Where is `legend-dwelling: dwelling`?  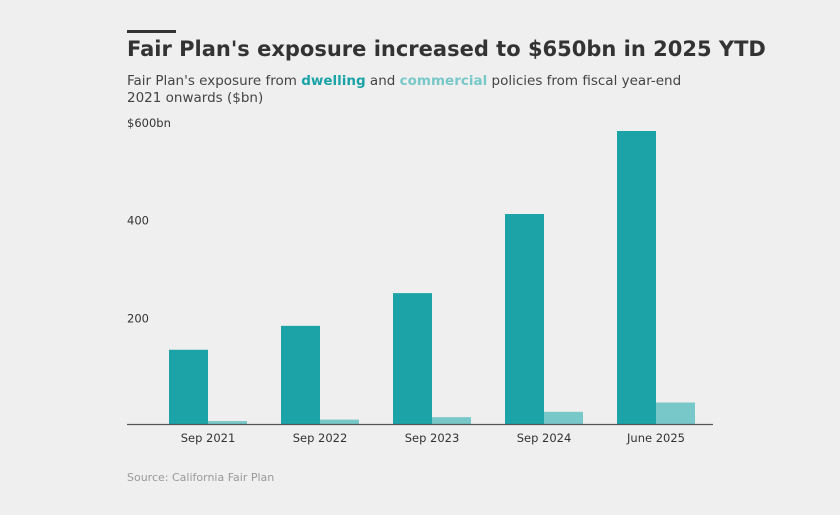 legend-dwelling: dwelling is located at coordinates (333, 81).